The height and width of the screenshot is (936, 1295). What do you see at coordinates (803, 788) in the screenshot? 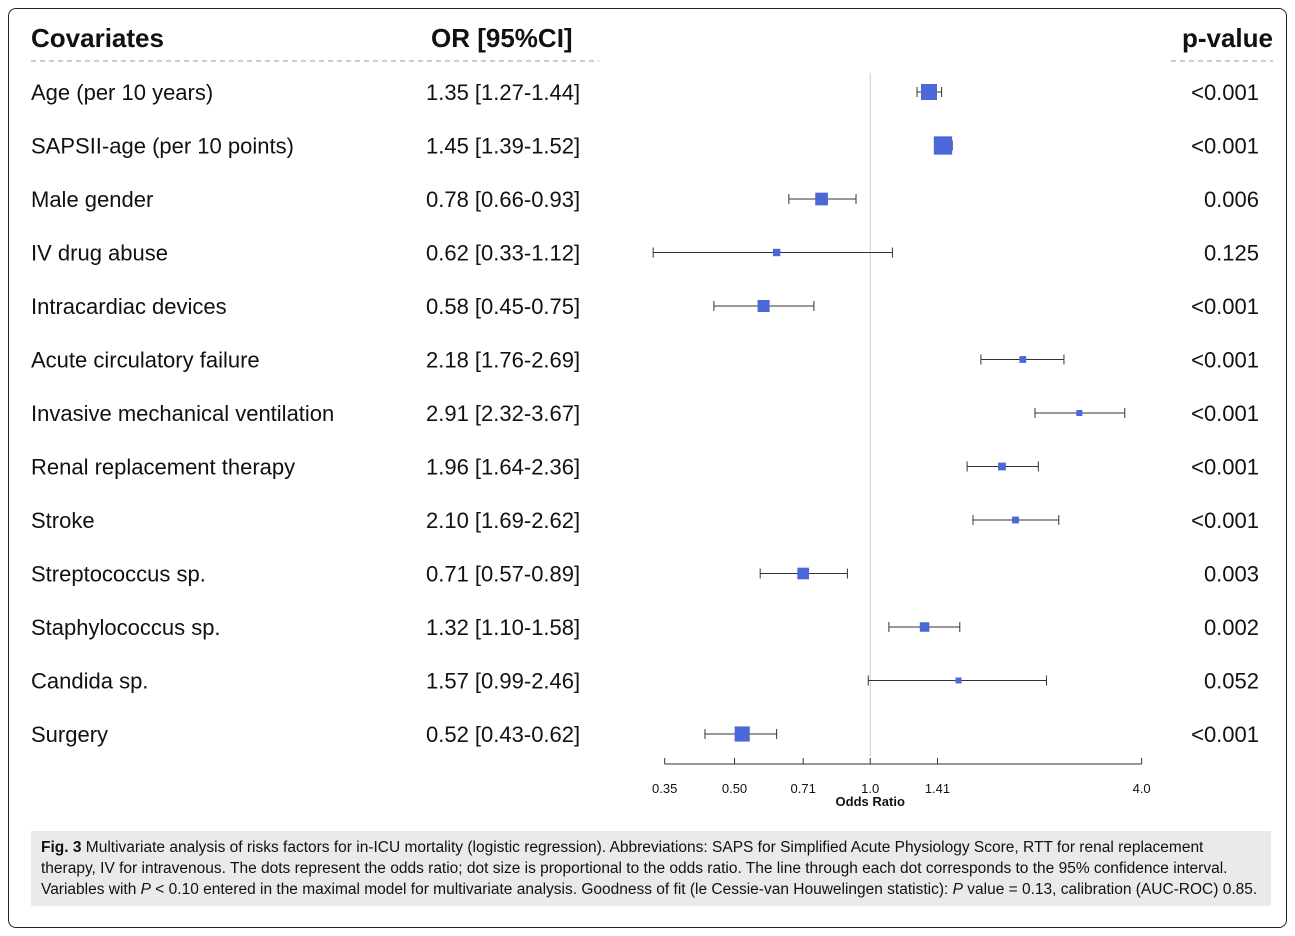
I see `x-tick-label: 0.71` at bounding box center [803, 788].